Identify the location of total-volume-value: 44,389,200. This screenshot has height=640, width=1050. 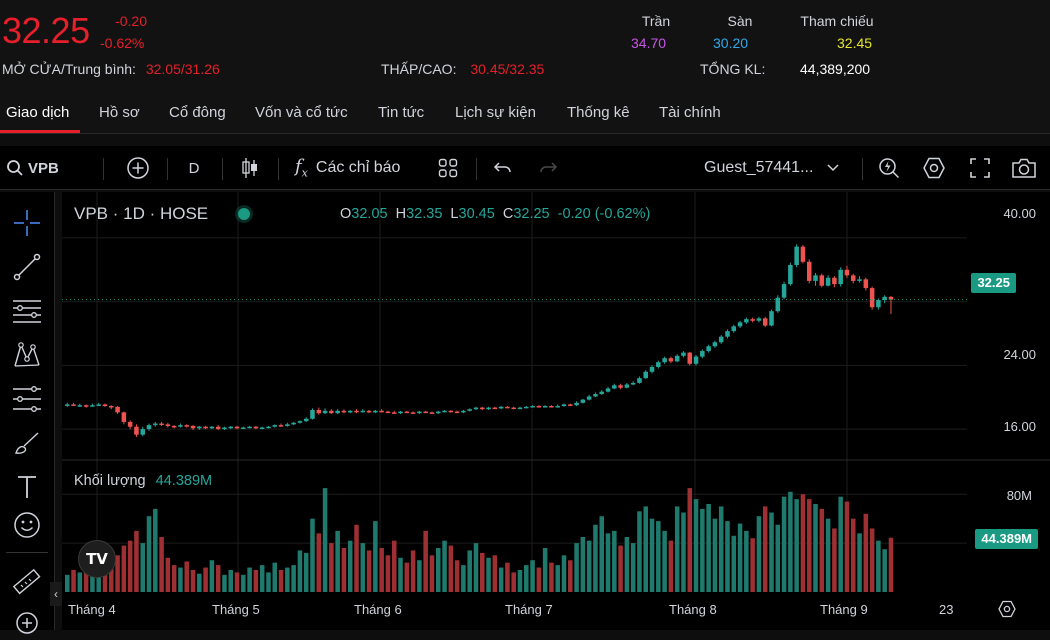
(835, 69).